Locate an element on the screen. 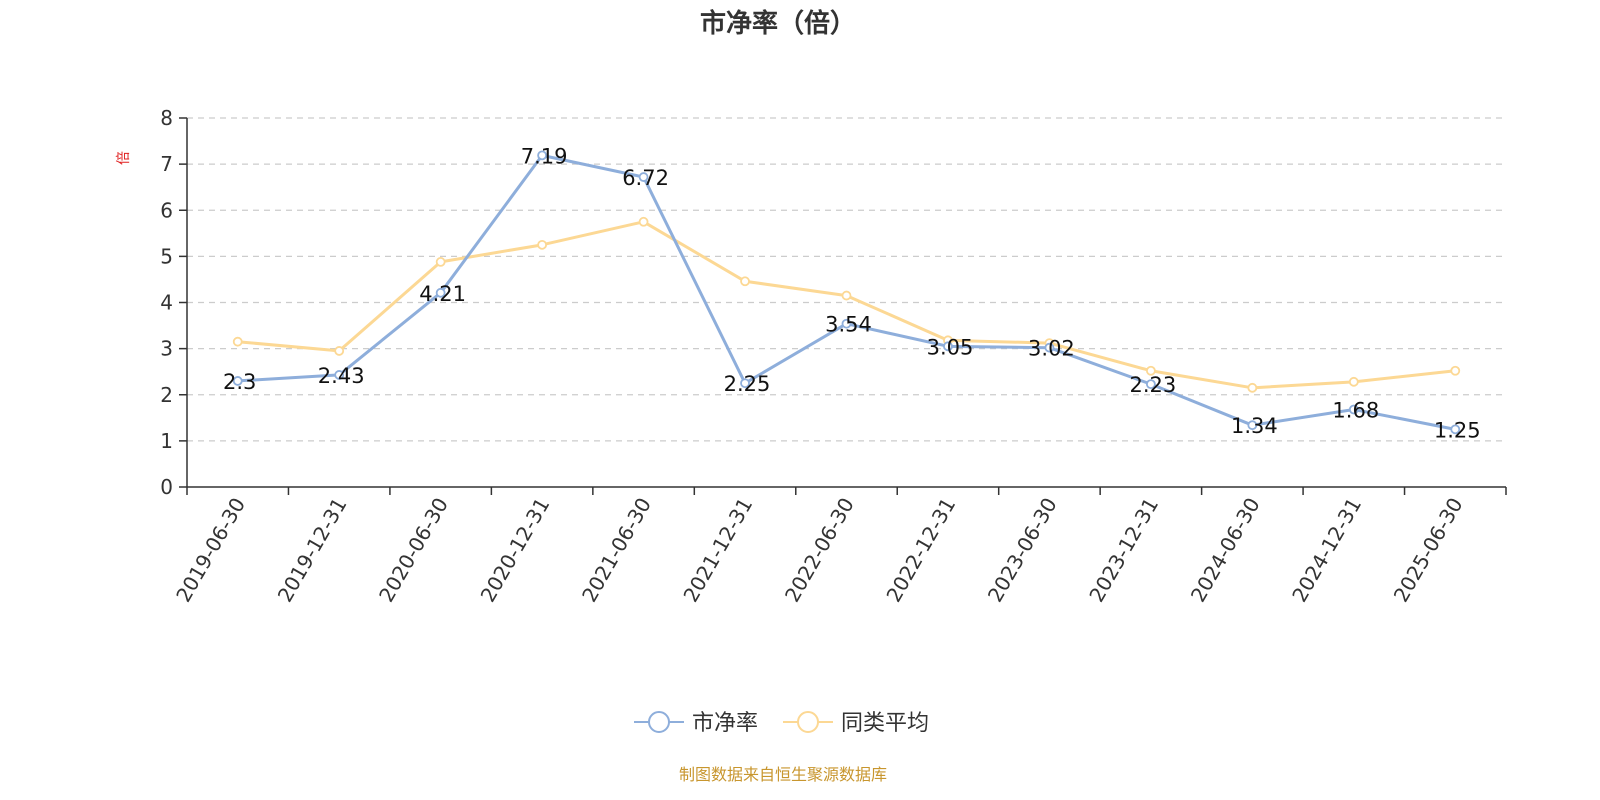  data-label: 6.72 is located at coordinates (645, 178).